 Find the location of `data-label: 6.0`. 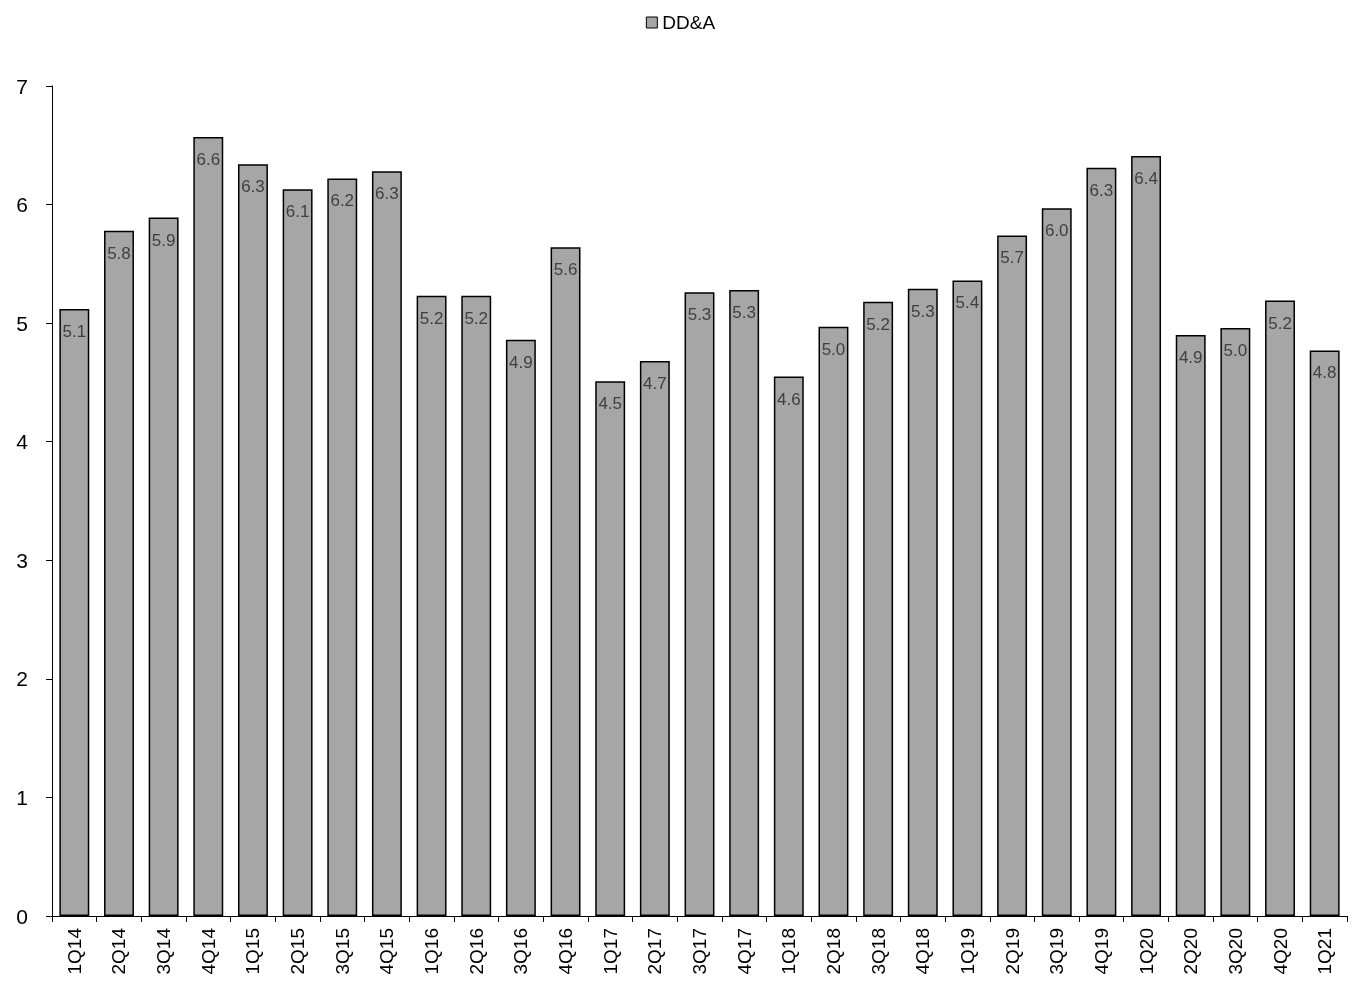

data-label: 6.0 is located at coordinates (1056, 231).